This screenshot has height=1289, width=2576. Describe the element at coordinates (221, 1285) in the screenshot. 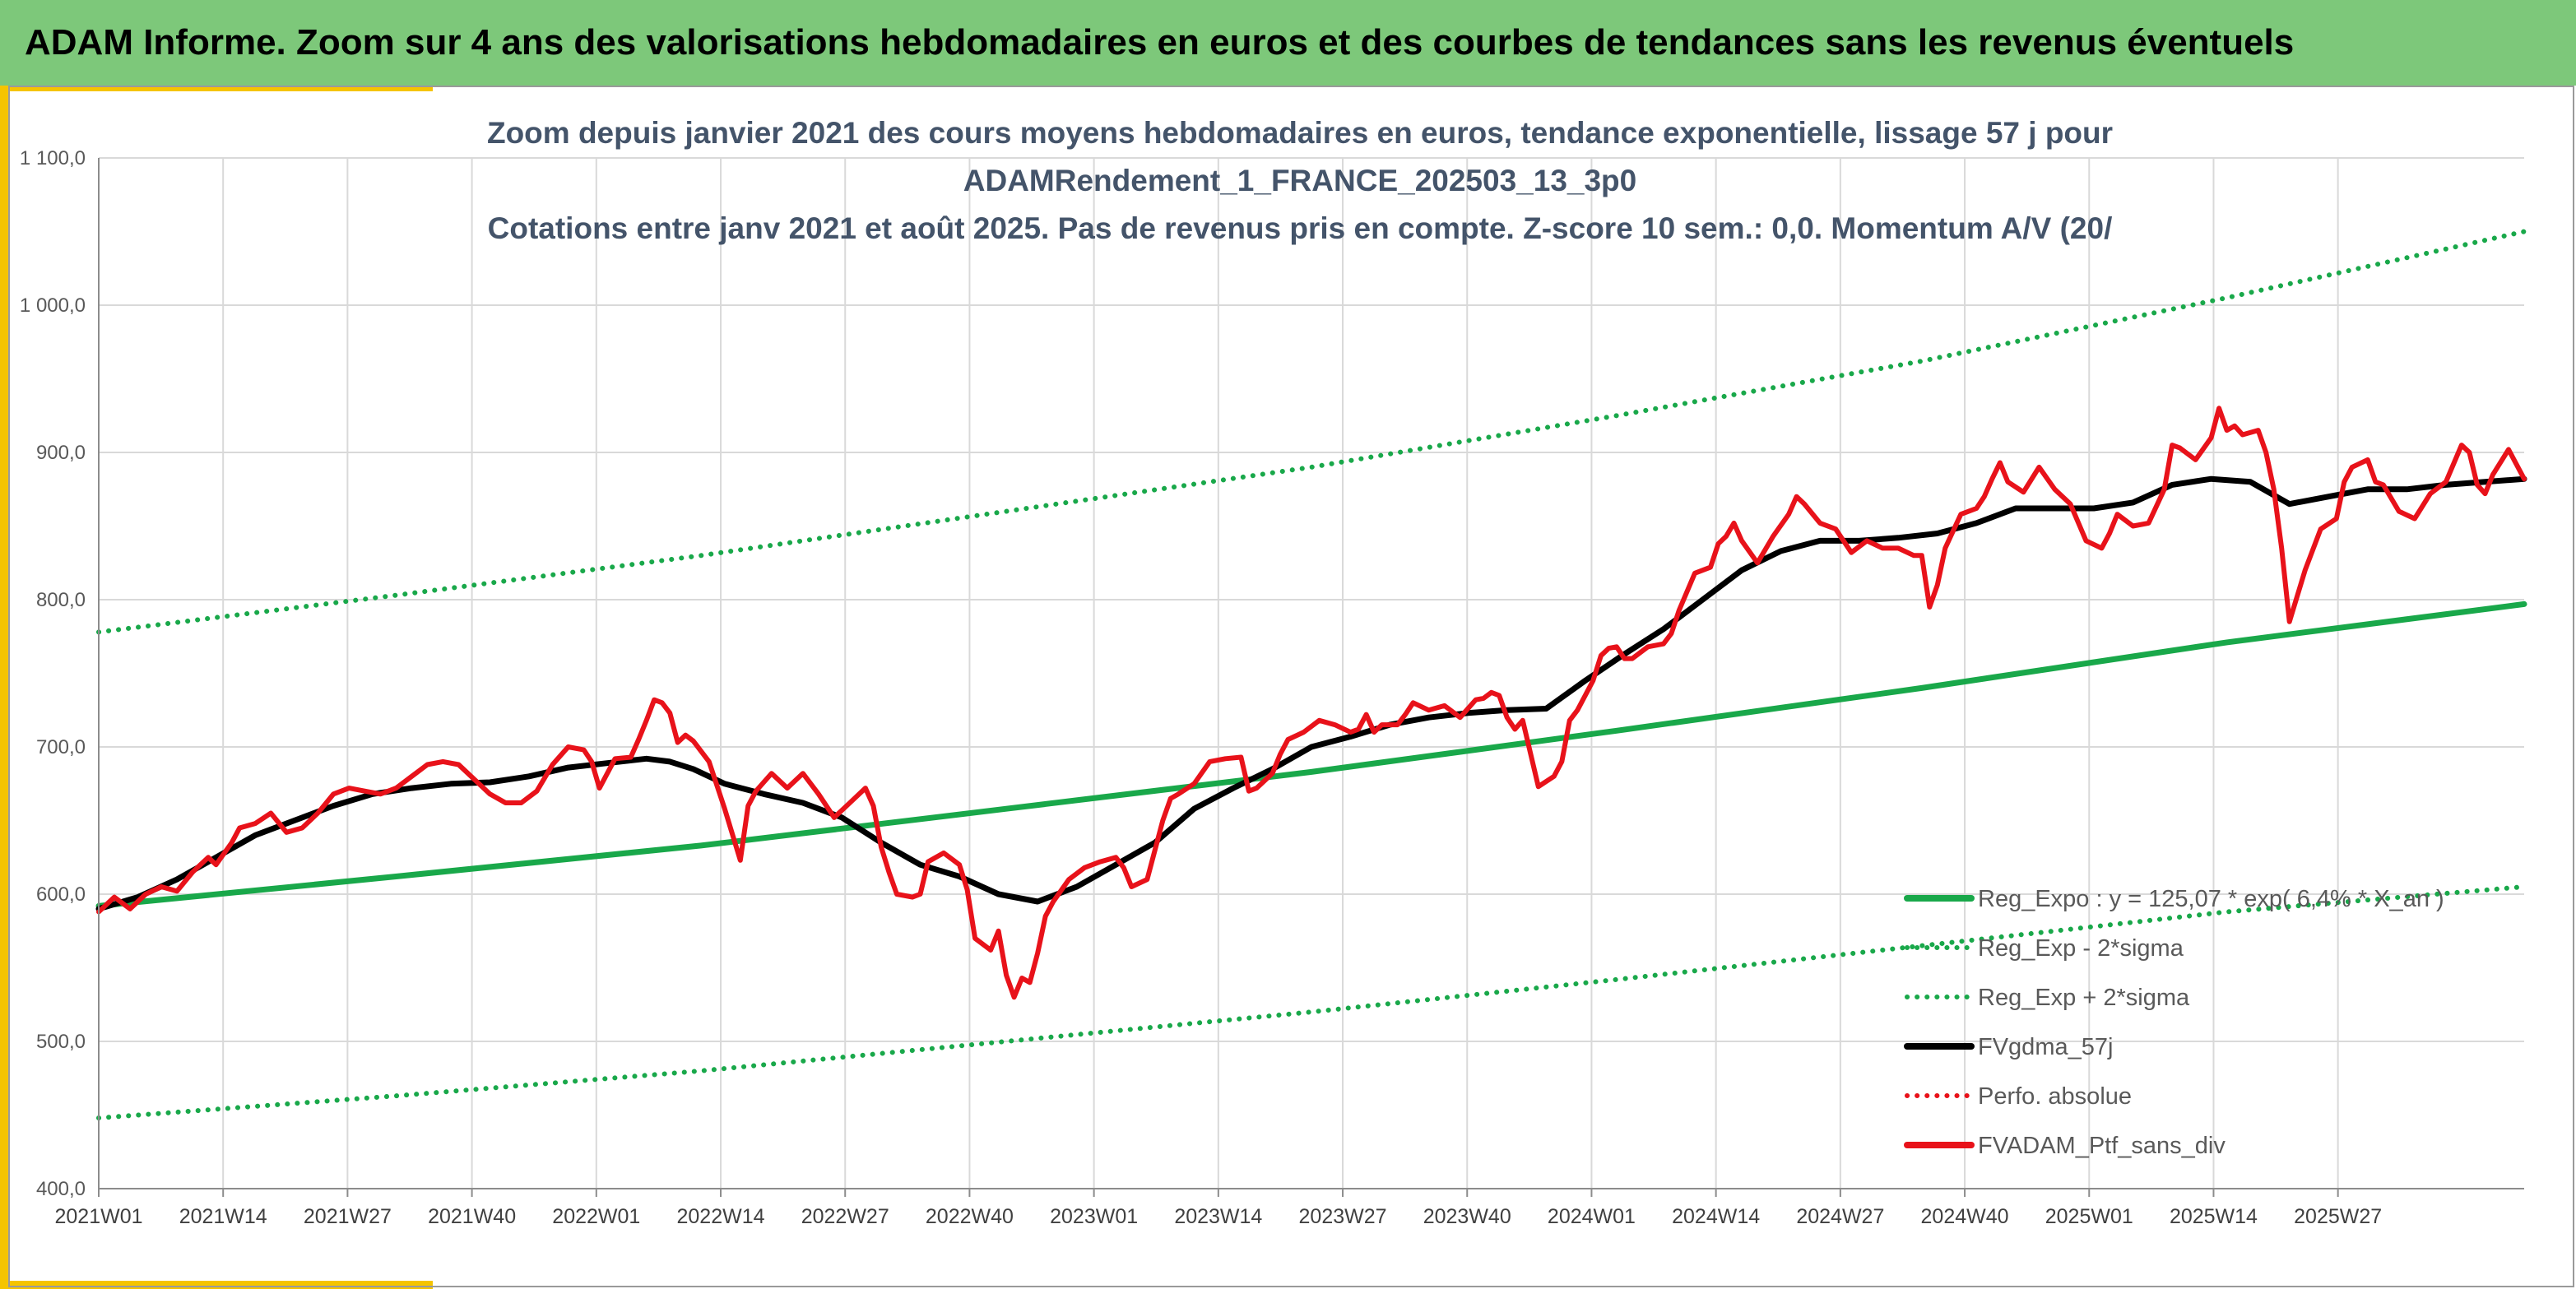

I see `accent-bar-bottom` at that location.